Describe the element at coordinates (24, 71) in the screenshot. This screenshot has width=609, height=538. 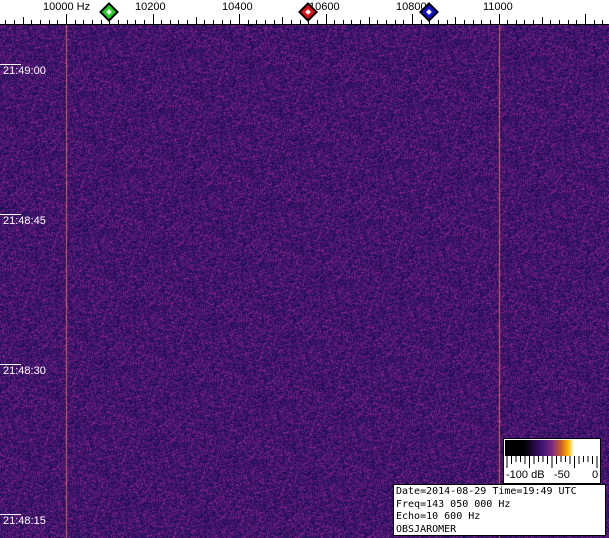
I see `time-label: 21:49:00` at that location.